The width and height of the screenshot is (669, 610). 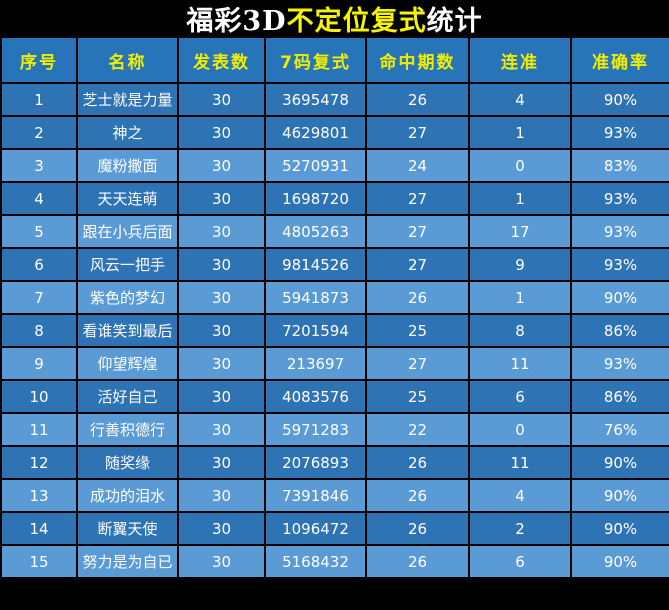 What do you see at coordinates (356, 21) in the screenshot?
I see `page-title-highlight: 不定位复式` at bounding box center [356, 21].